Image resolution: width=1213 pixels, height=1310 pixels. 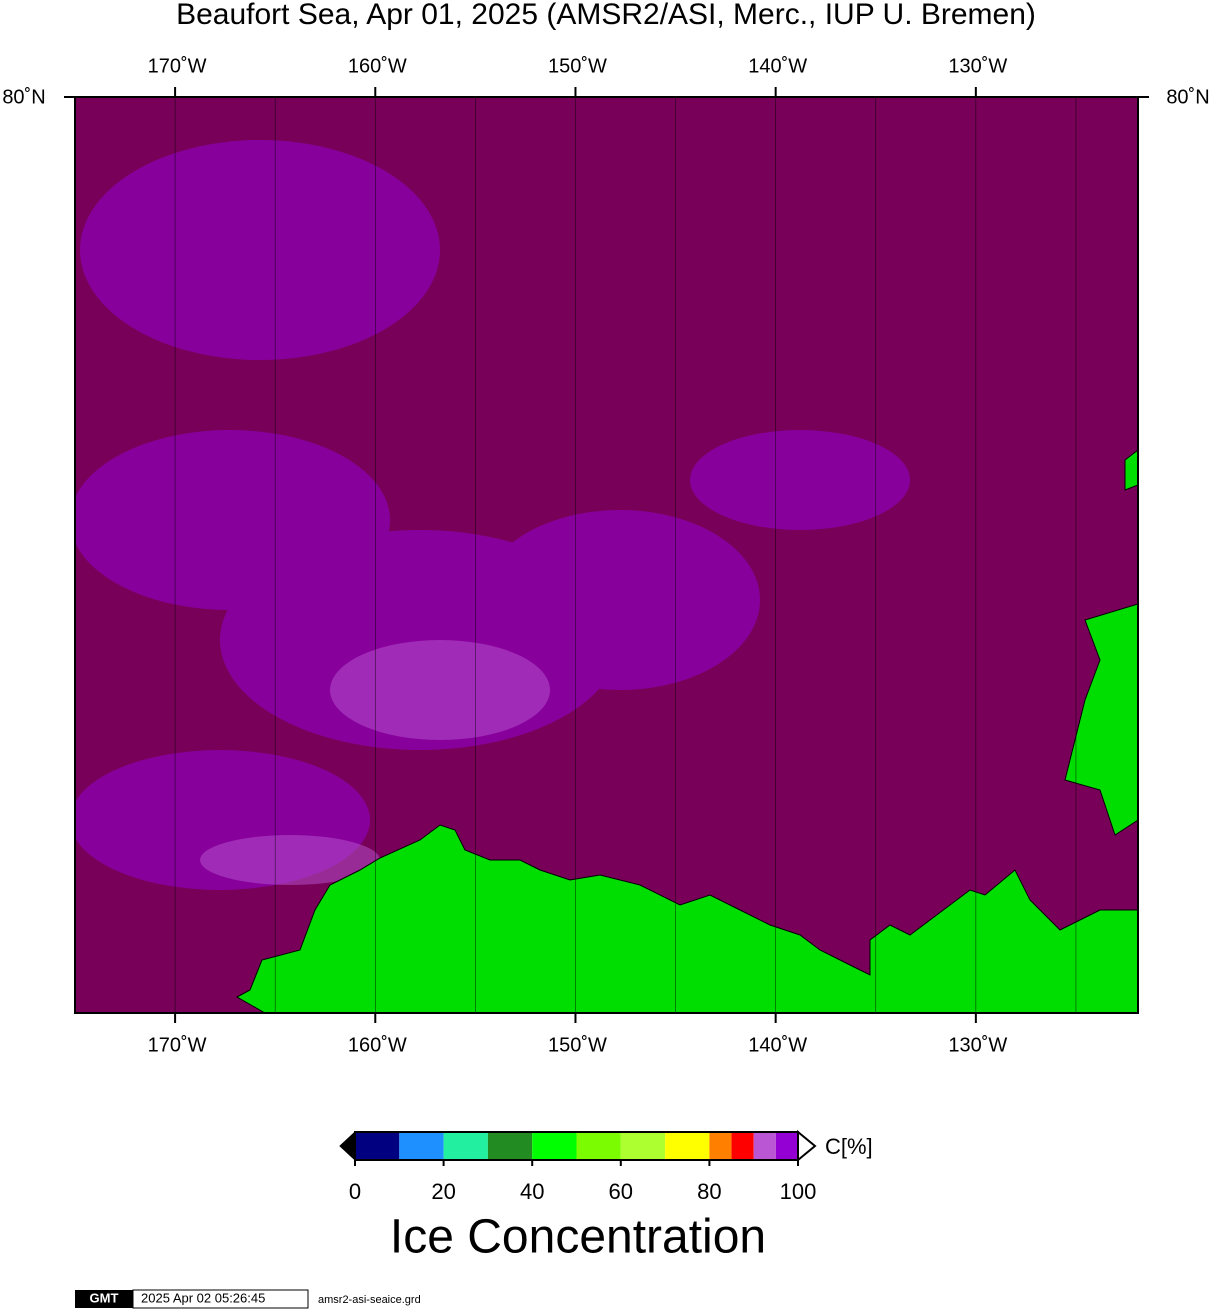 What do you see at coordinates (621, 1191) in the screenshot?
I see `colorbar-tick-label: 60` at bounding box center [621, 1191].